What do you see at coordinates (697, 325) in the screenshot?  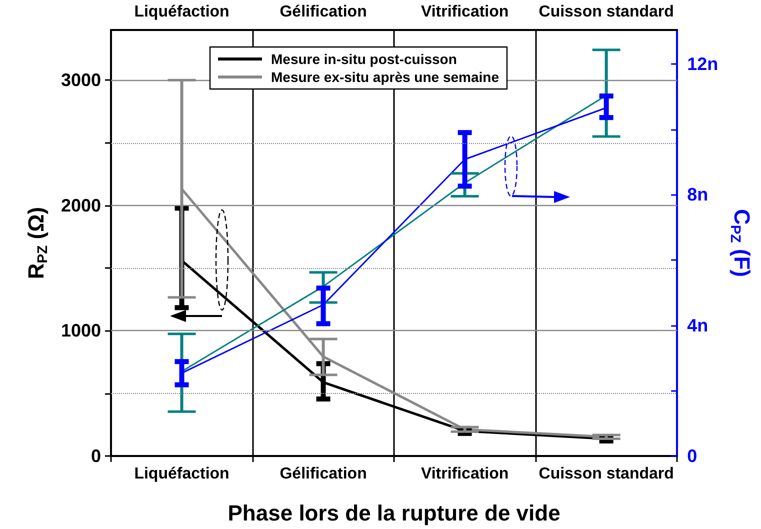 I see `y2-tick-label: 4n` at bounding box center [697, 325].